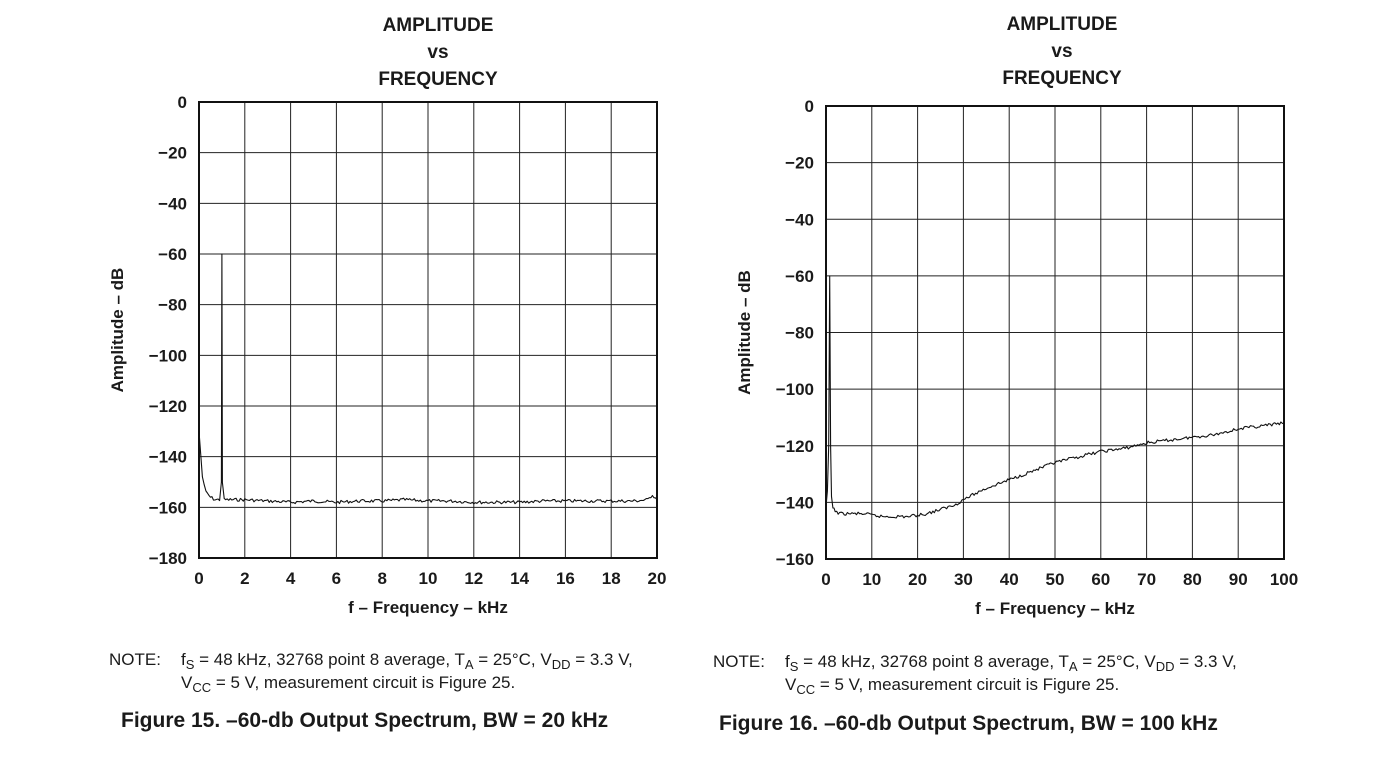 This screenshot has width=1396, height=768. Describe the element at coordinates (437, 52) in the screenshot. I see `chart1-title-line-2: vs` at that location.